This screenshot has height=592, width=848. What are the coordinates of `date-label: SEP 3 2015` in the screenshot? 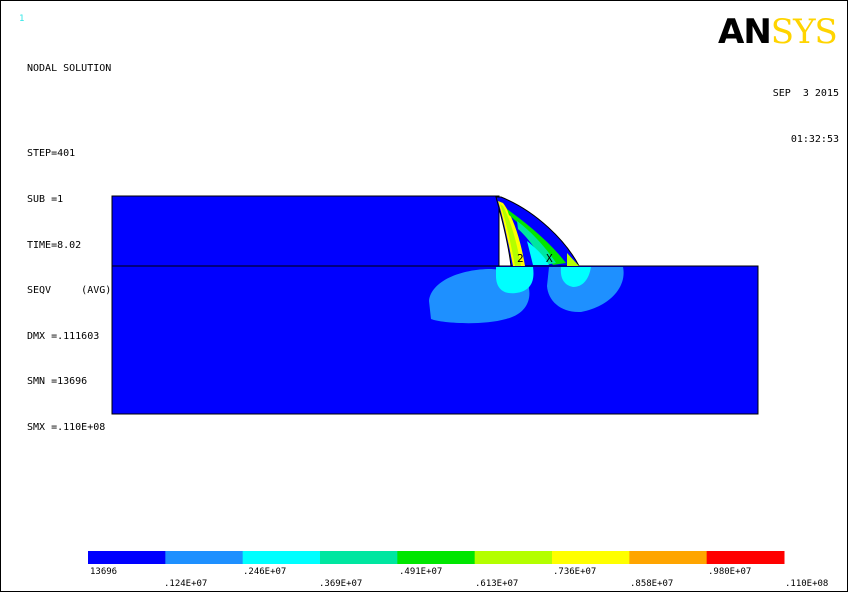 It's located at (805, 94).